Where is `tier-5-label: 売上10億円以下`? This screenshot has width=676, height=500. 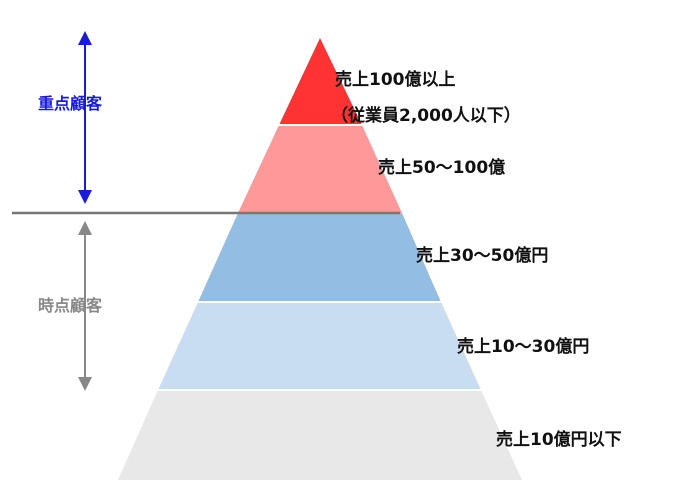
tier-5-label: 売上10億円以下 is located at coordinates (559, 440).